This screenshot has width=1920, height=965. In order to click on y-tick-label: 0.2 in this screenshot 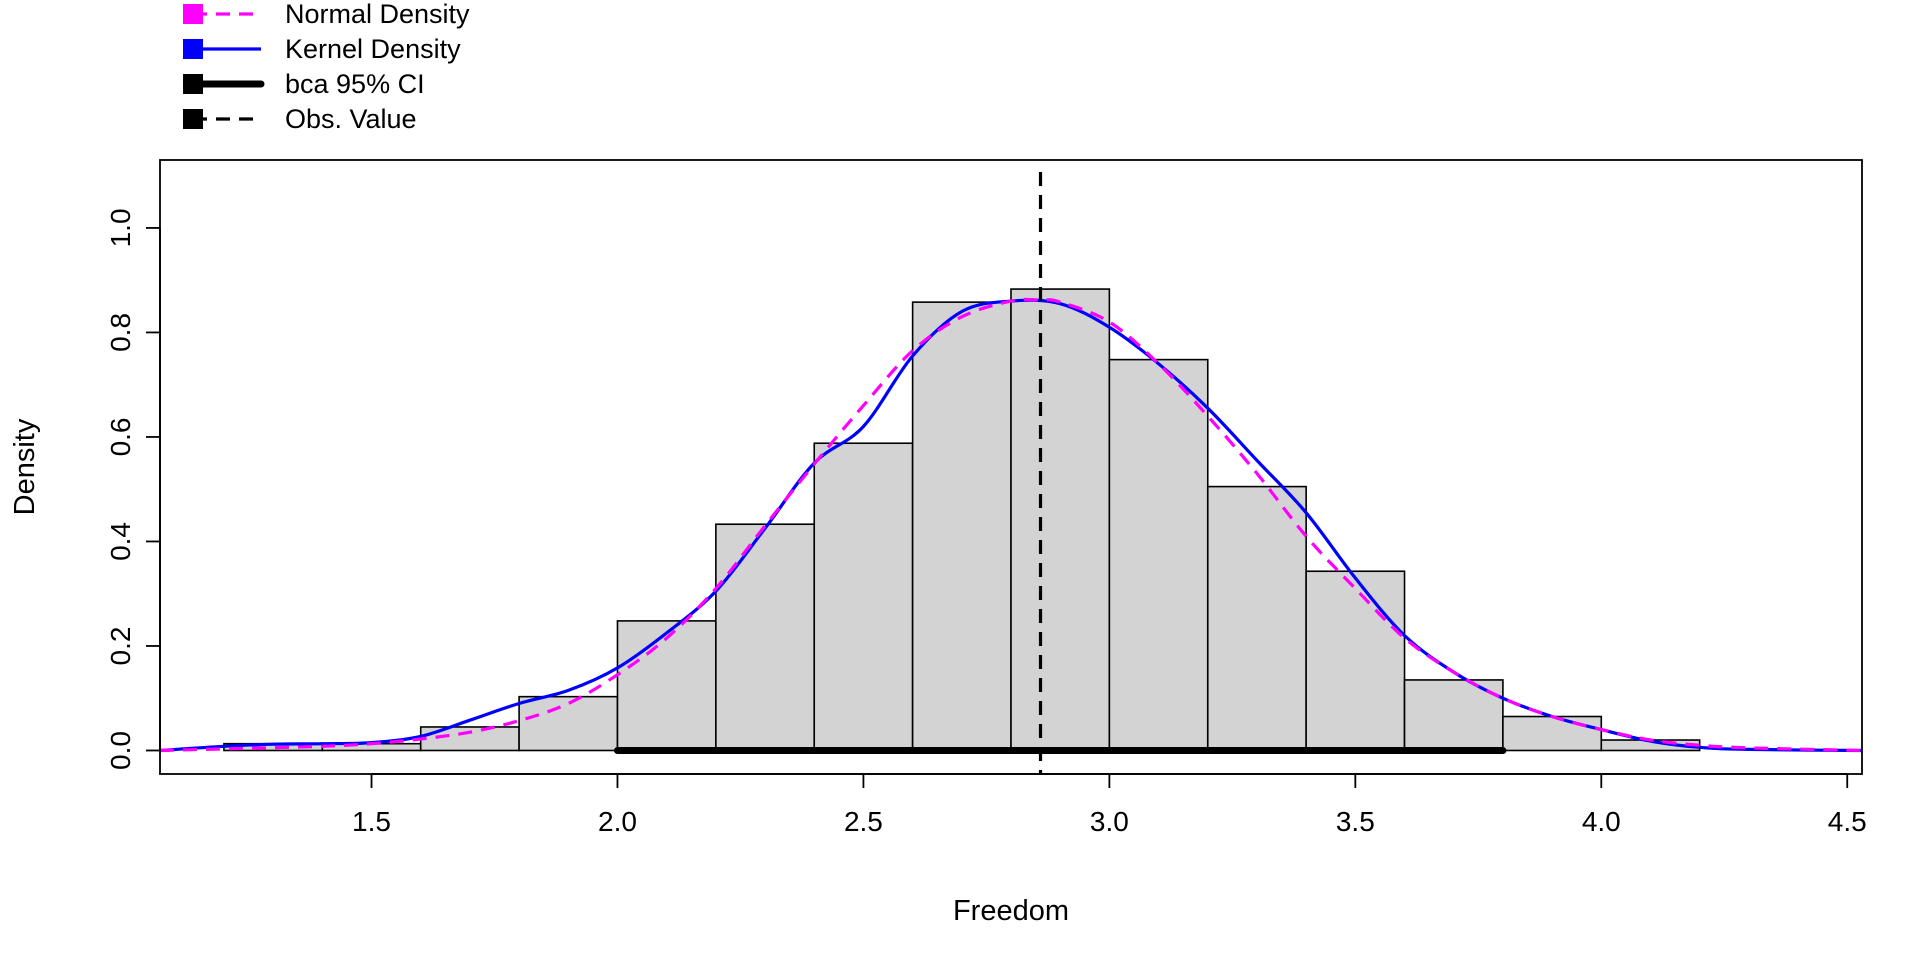, I will do `click(120, 646)`.